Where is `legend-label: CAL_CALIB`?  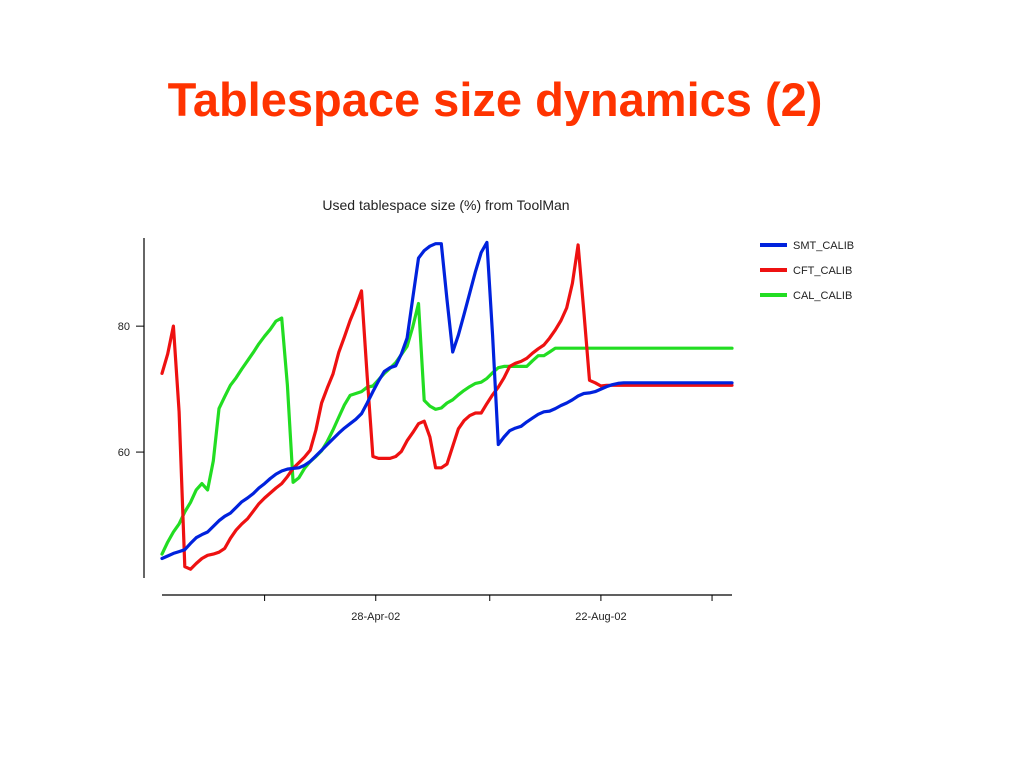 legend-label: CAL_CALIB is located at coordinates (822, 296).